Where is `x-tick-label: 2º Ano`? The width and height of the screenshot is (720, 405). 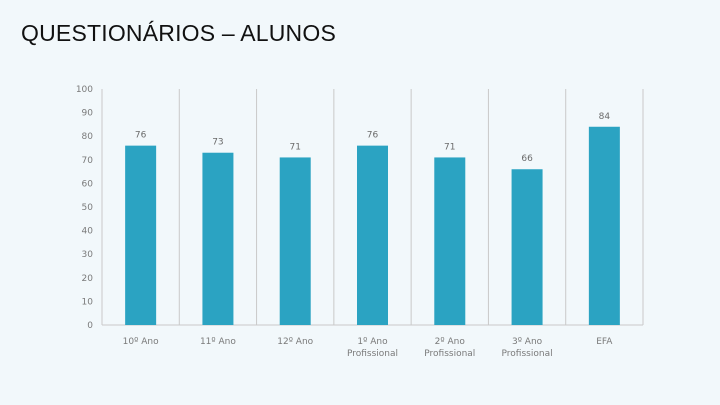 x-tick-label: 2º Ano is located at coordinates (450, 342).